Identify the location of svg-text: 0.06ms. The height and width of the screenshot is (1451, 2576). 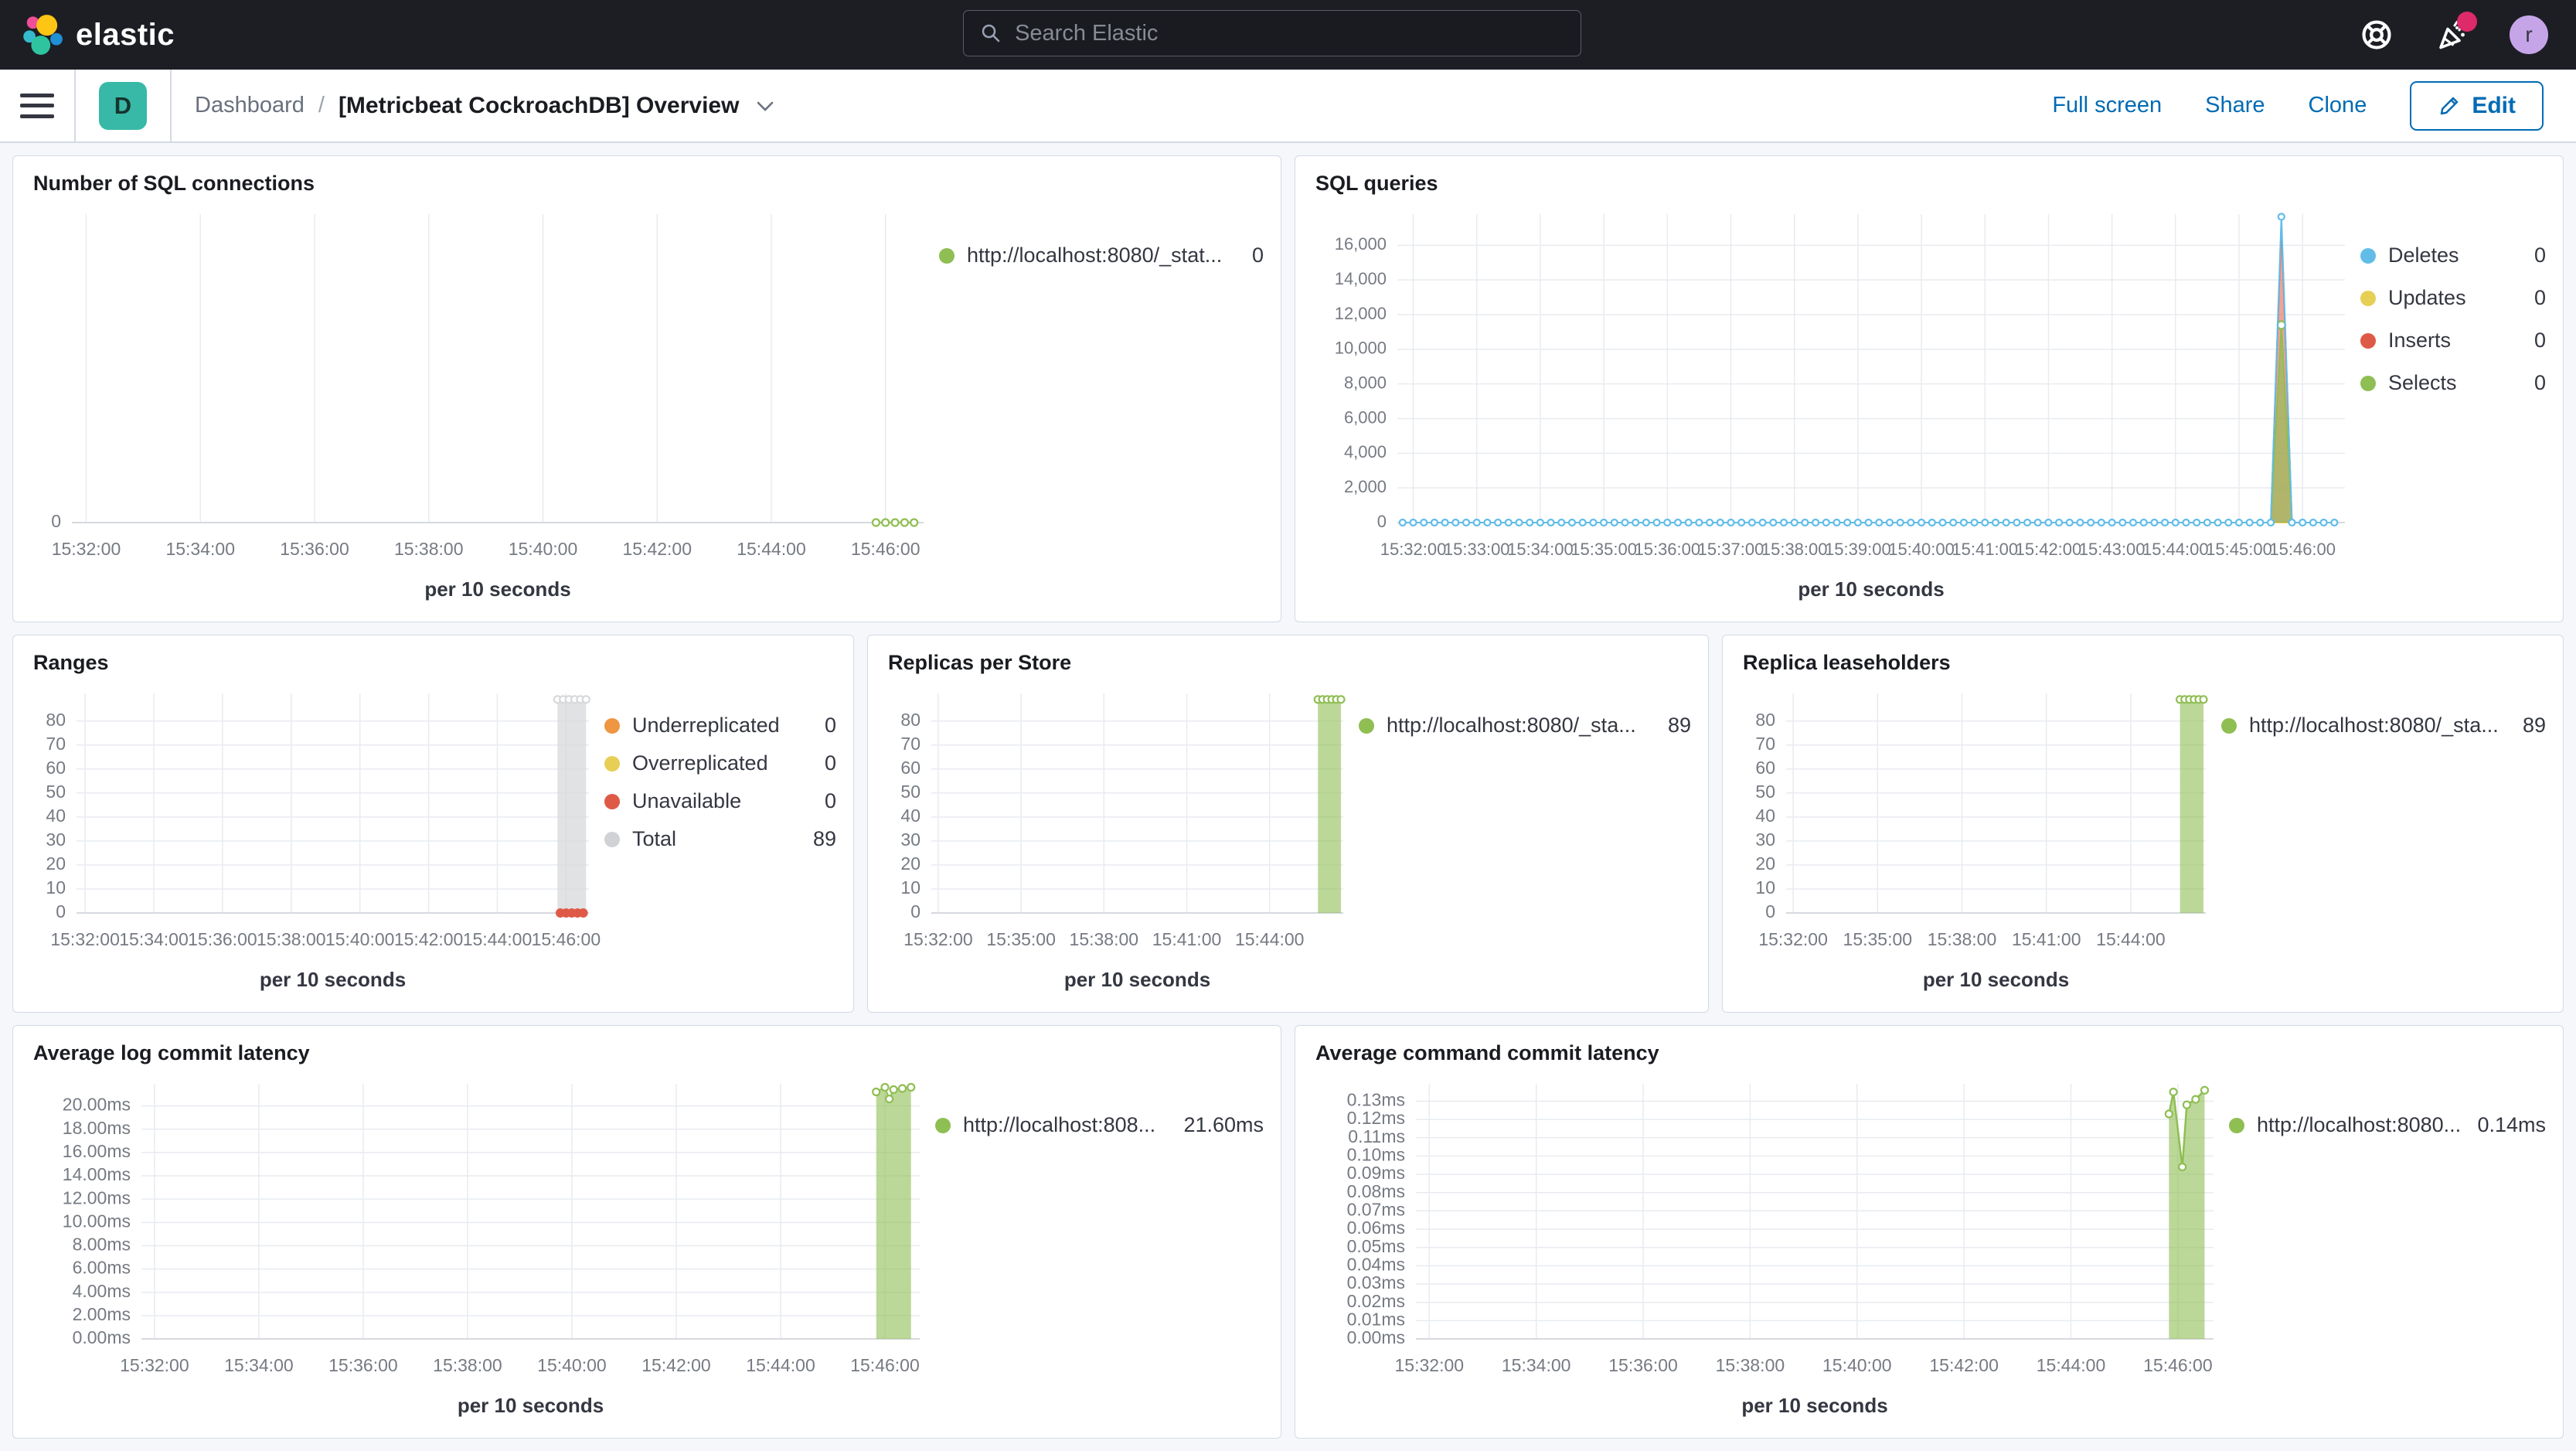
(1376, 1228).